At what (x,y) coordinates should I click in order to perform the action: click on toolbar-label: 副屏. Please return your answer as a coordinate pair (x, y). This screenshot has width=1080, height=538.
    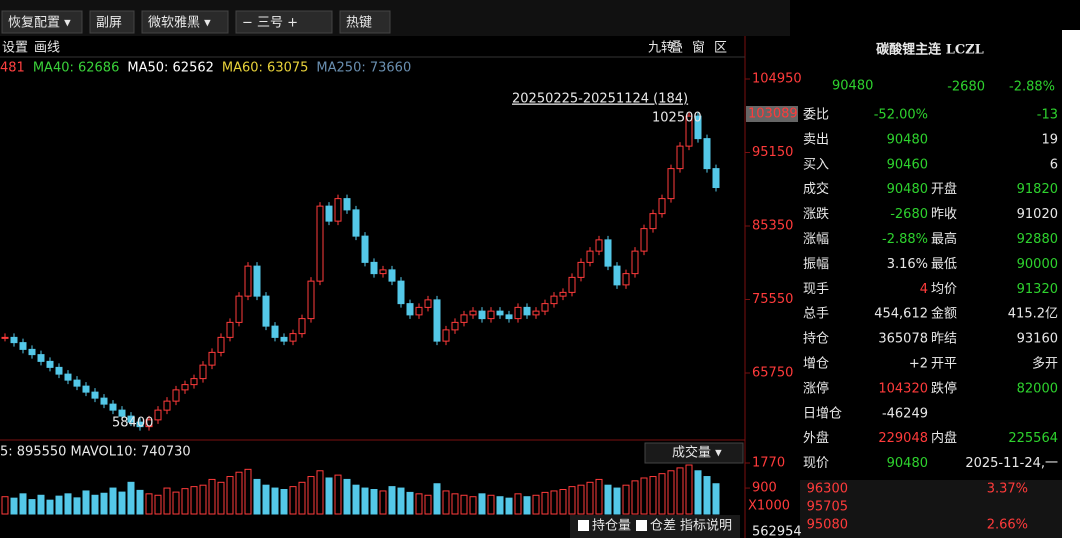
    Looking at the image, I should click on (109, 23).